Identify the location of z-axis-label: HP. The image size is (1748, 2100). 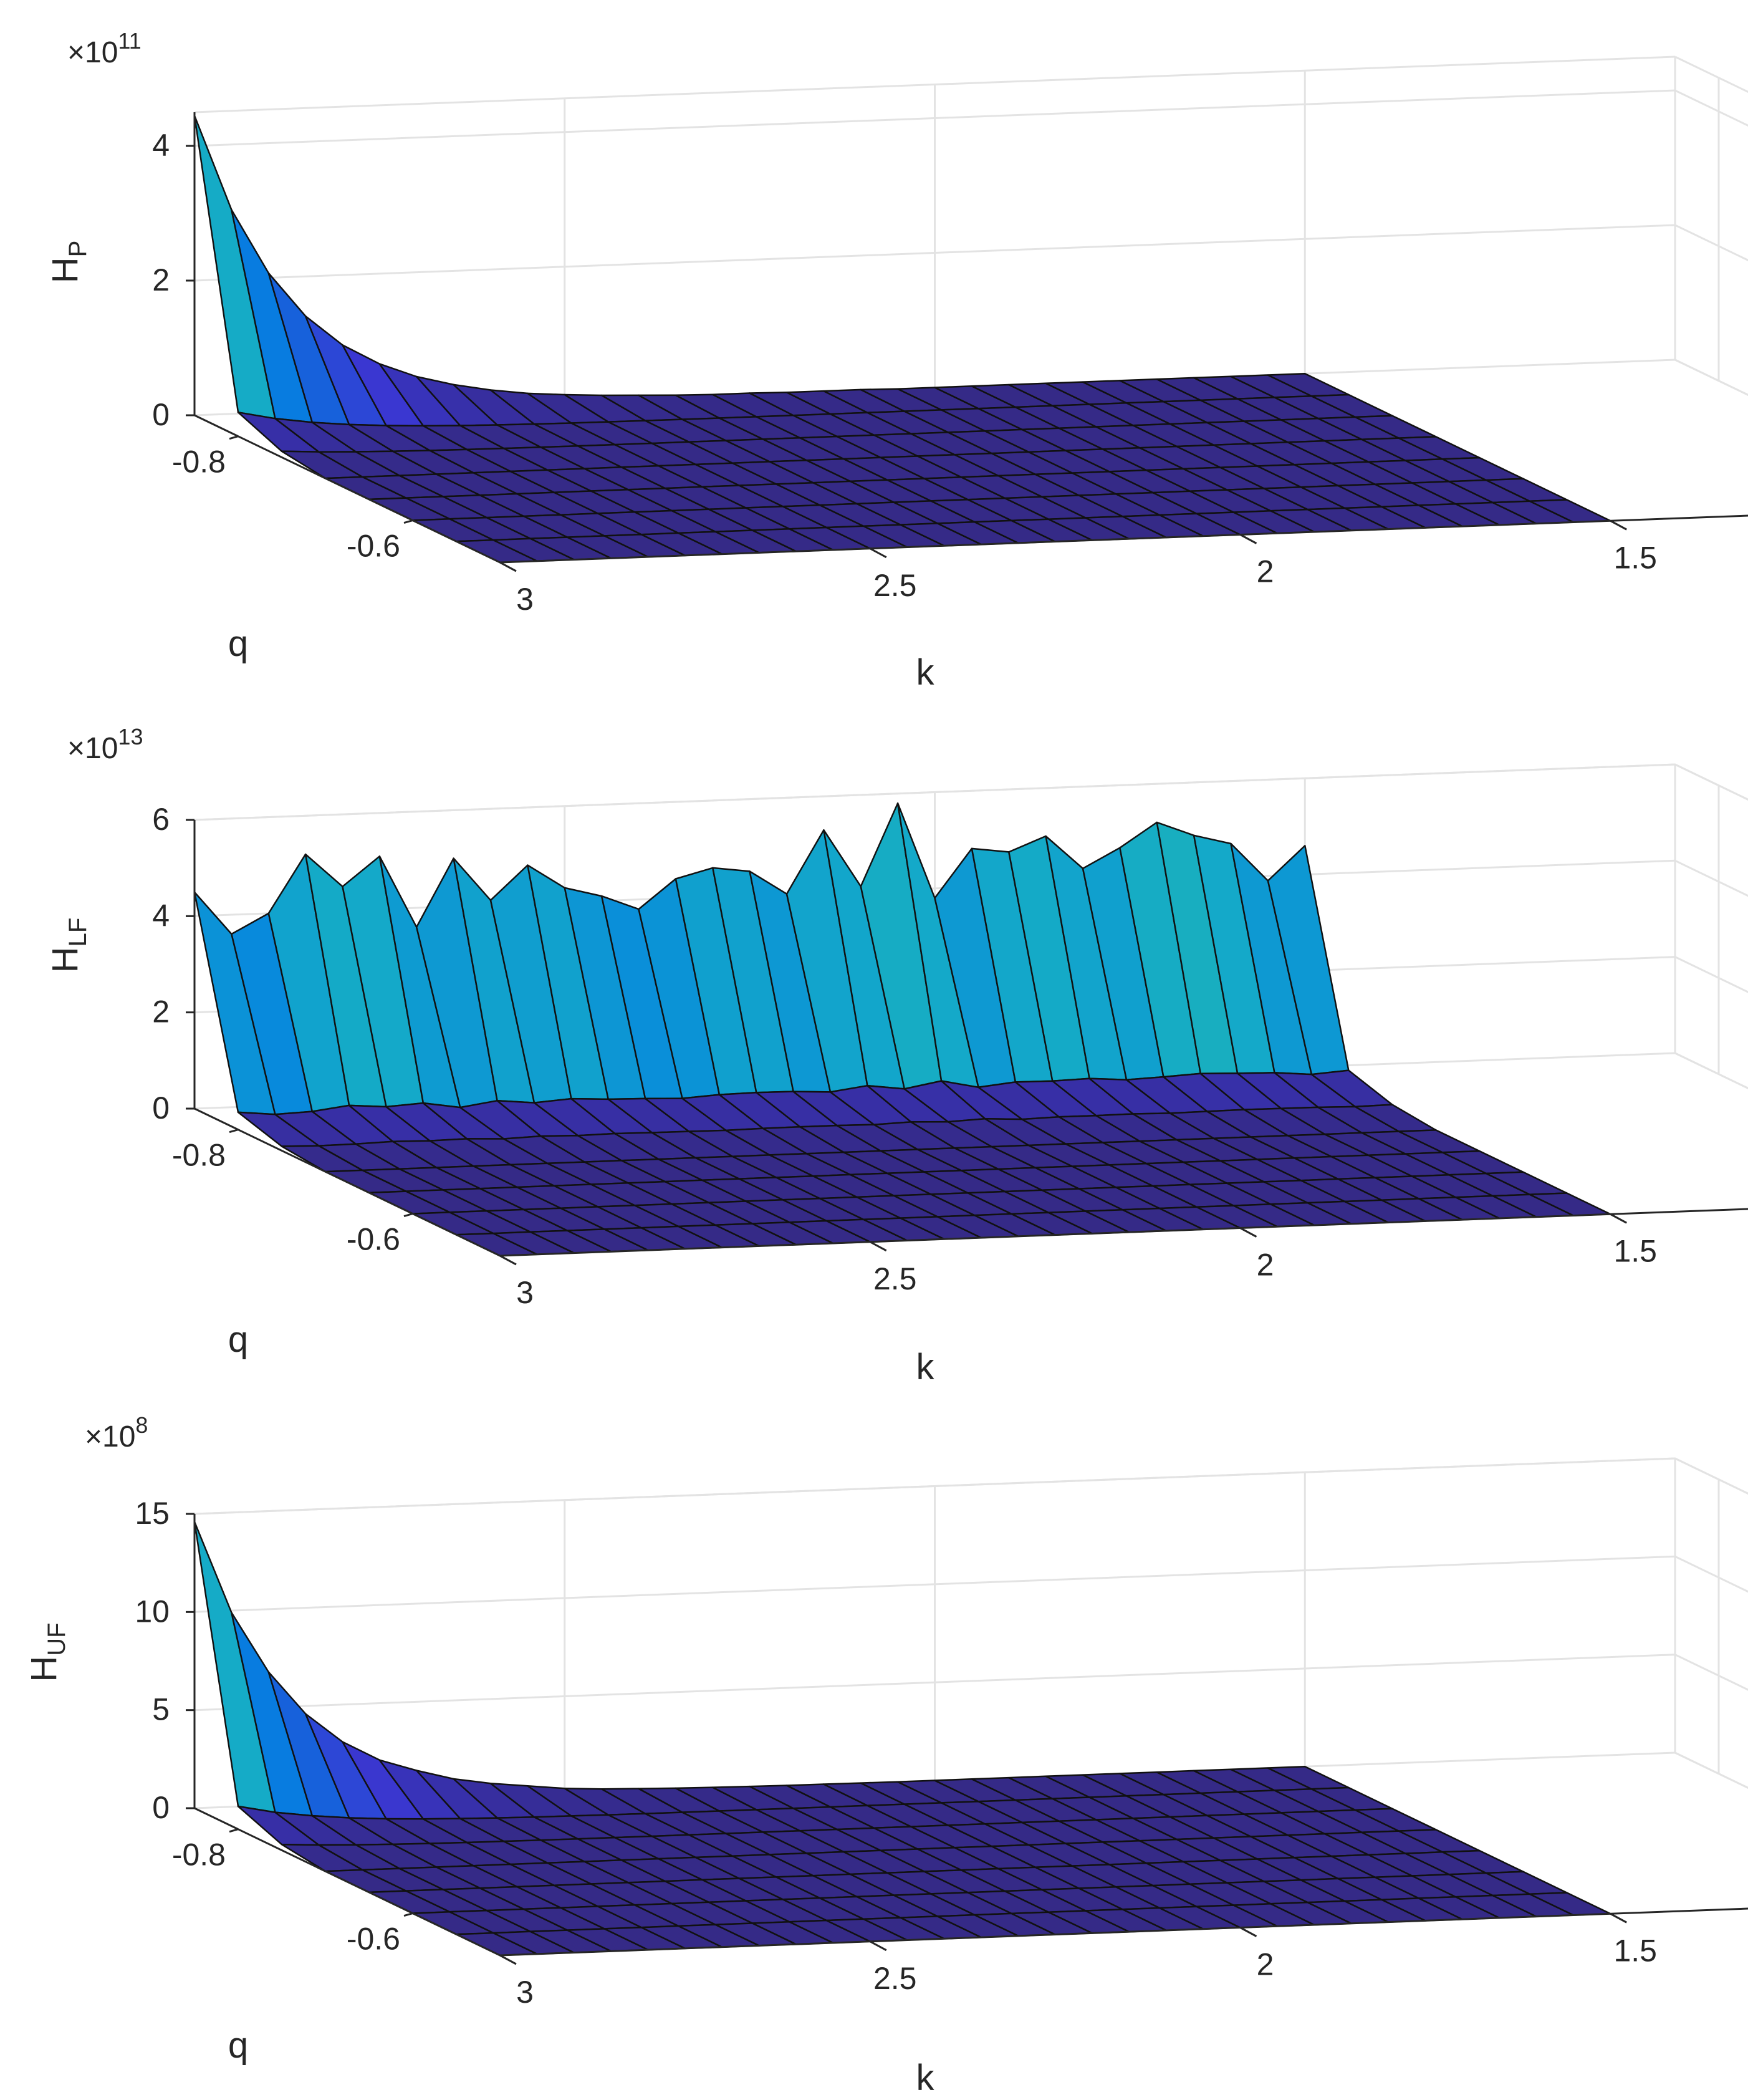
(68, 262).